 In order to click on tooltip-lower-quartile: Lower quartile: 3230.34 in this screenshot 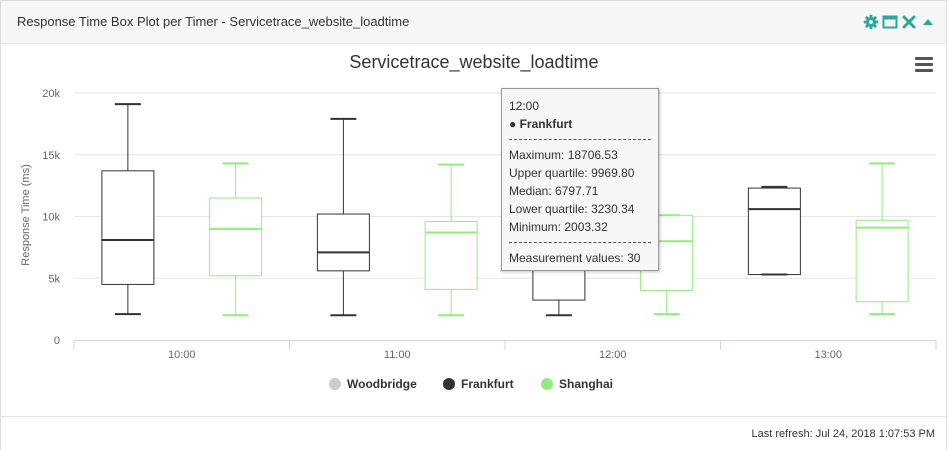, I will do `click(580, 209)`.